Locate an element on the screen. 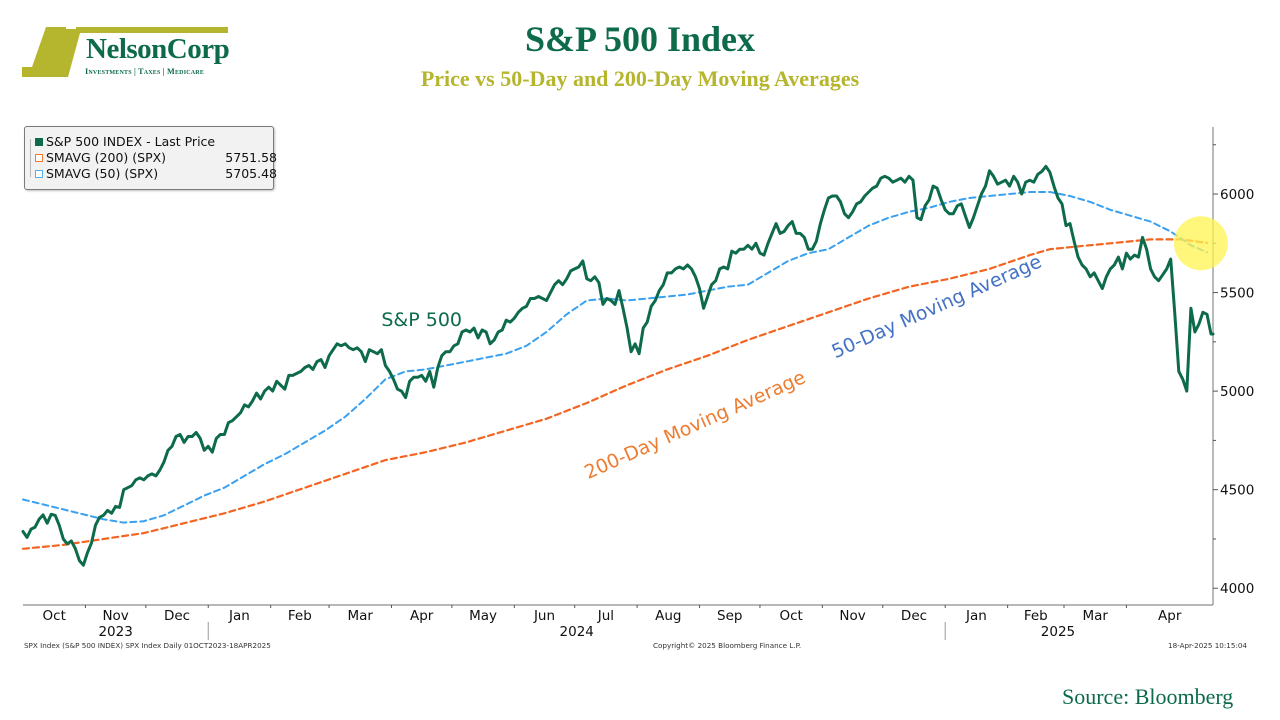  sma200-swatch-icon is located at coordinates (39, 158).